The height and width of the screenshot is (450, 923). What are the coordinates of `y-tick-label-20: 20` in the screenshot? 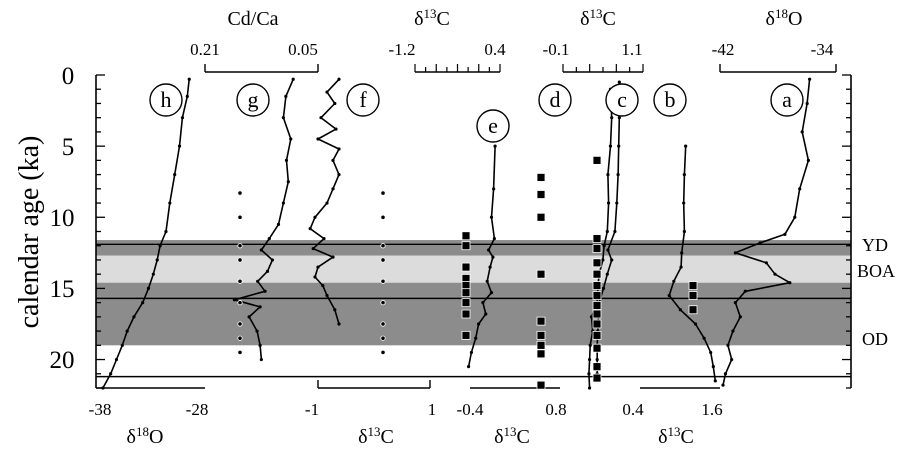 It's located at (62, 360).